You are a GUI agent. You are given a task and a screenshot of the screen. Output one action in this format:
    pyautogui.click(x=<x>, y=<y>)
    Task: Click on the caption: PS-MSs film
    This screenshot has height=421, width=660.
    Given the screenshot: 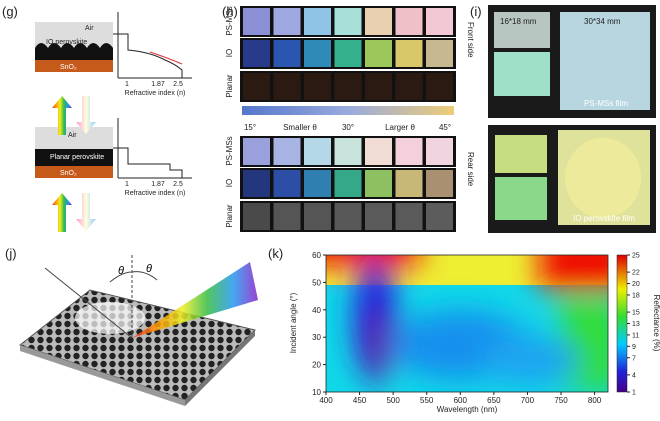 What is the action you would take?
    pyautogui.click(x=606, y=103)
    